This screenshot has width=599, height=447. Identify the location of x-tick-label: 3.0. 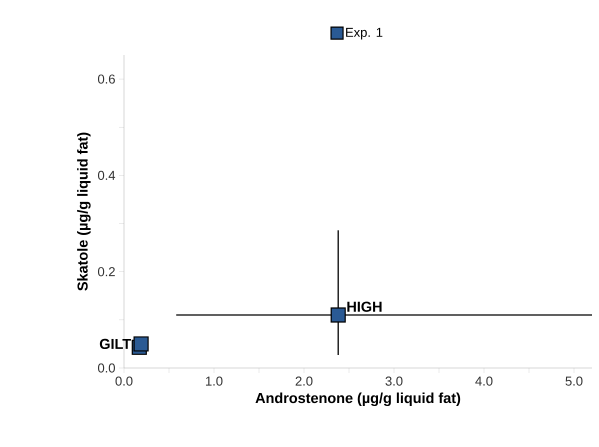
(394, 381).